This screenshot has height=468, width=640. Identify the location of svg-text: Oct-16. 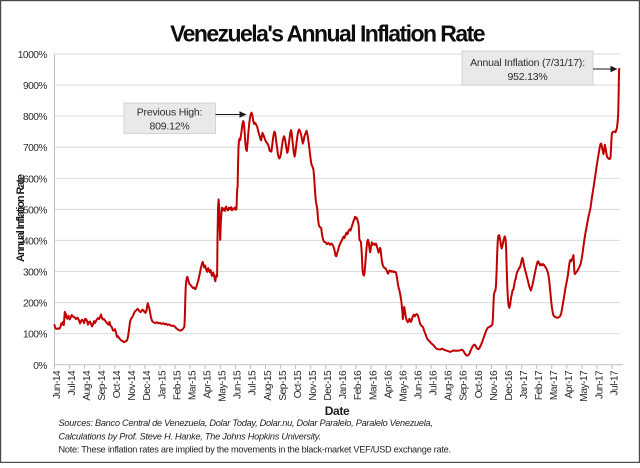
(479, 384).